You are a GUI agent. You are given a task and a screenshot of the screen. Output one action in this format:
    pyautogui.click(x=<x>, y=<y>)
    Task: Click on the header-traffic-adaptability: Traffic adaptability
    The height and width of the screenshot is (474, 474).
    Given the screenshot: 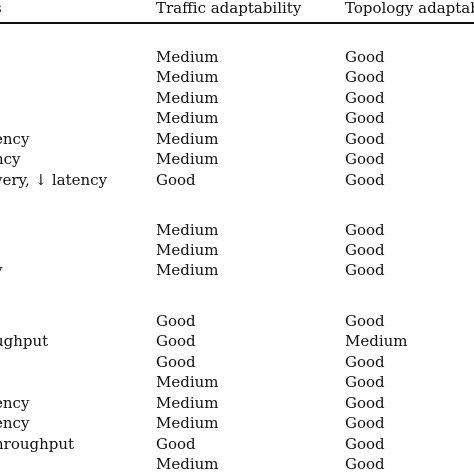 What is the action you would take?
    pyautogui.click(x=229, y=8)
    